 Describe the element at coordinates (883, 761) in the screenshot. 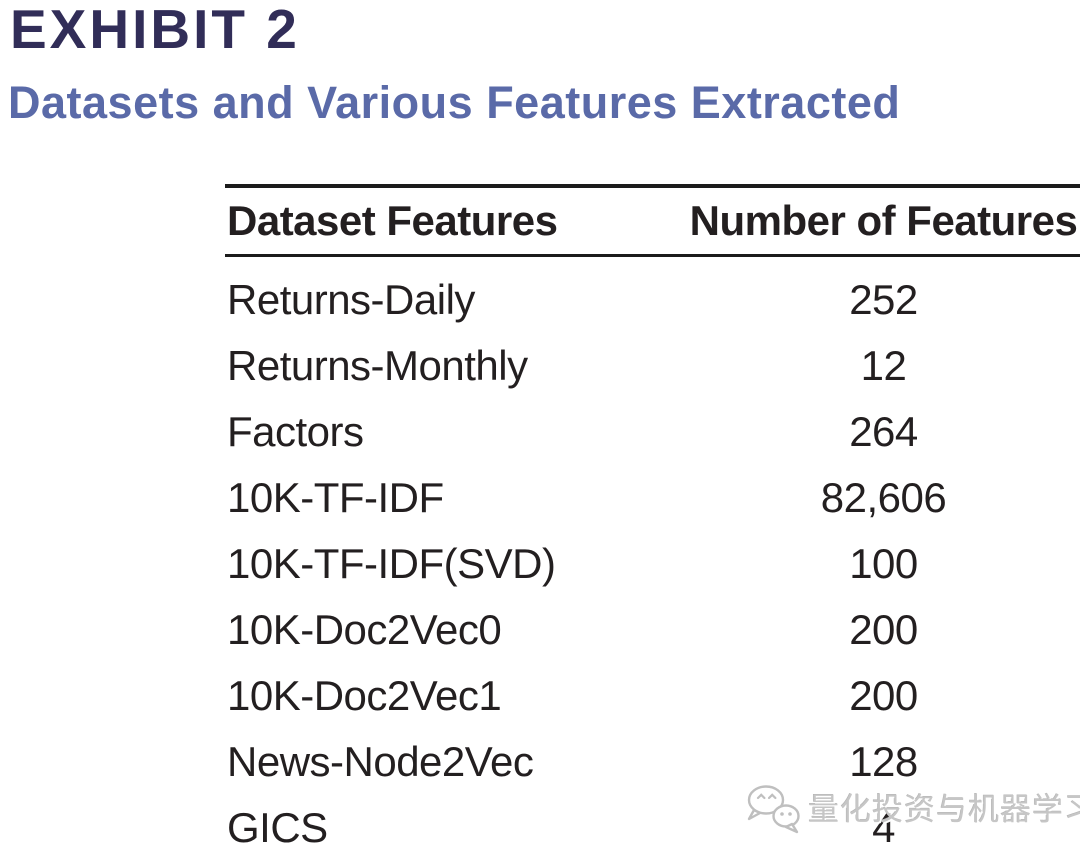

I see `feature-count-value: 128` at that location.